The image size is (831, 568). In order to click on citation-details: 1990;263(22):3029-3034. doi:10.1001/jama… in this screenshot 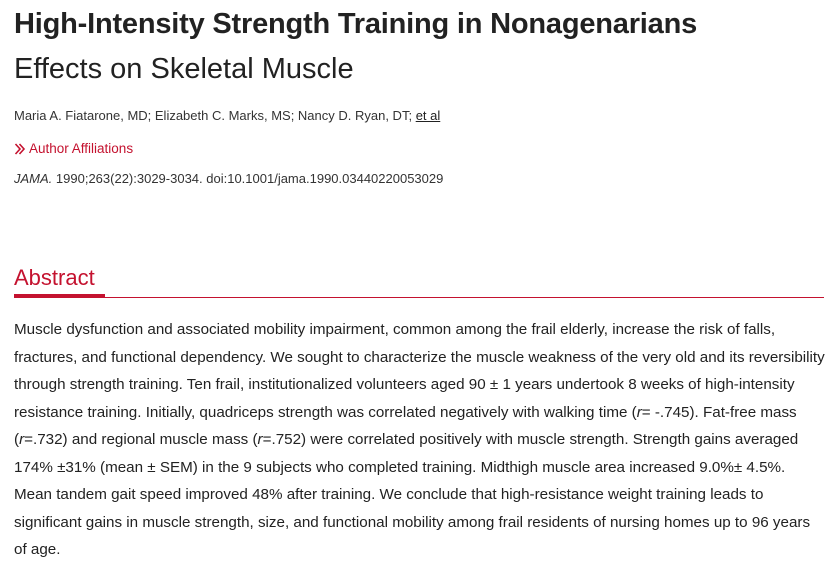, I will do `click(248, 178)`.